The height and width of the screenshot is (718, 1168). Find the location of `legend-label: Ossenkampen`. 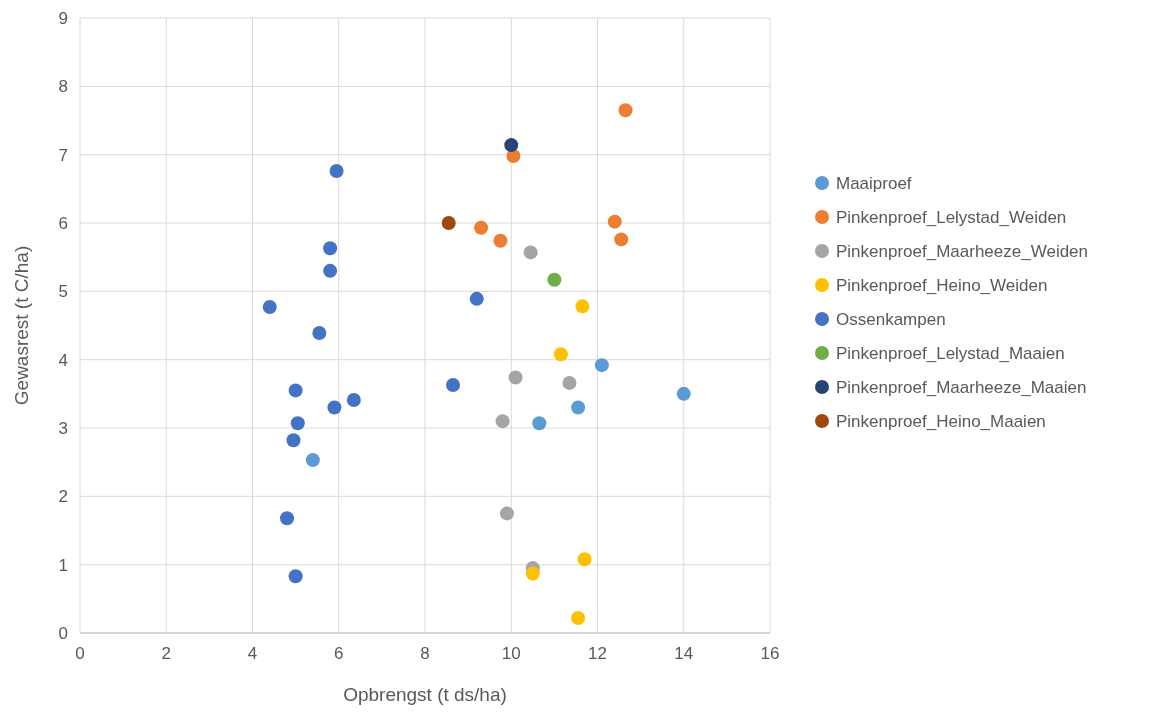

legend-label: Ossenkampen is located at coordinates (891, 319).